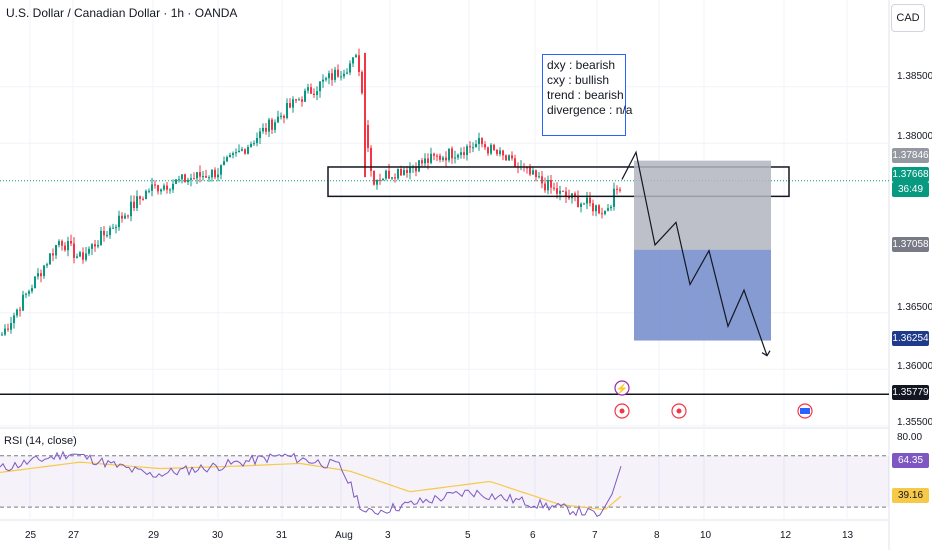  Describe the element at coordinates (74, 535) in the screenshot. I see `time-tick: 27` at that location.